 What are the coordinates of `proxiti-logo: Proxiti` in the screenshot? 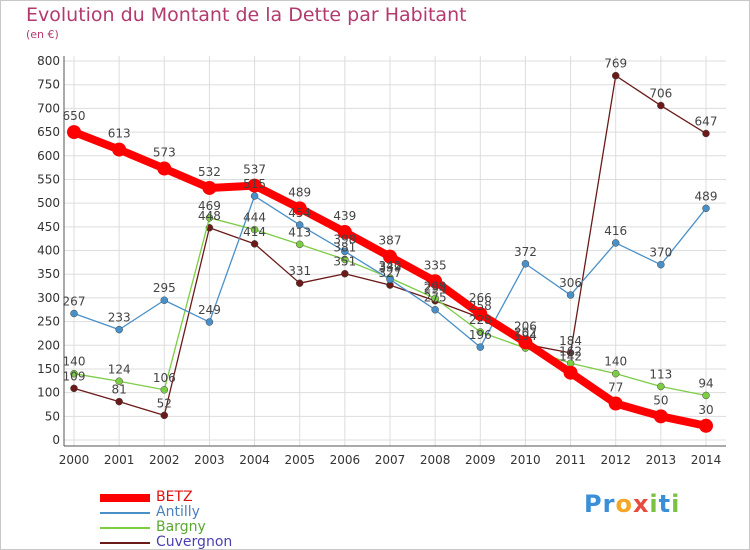 It's located at (632, 504).